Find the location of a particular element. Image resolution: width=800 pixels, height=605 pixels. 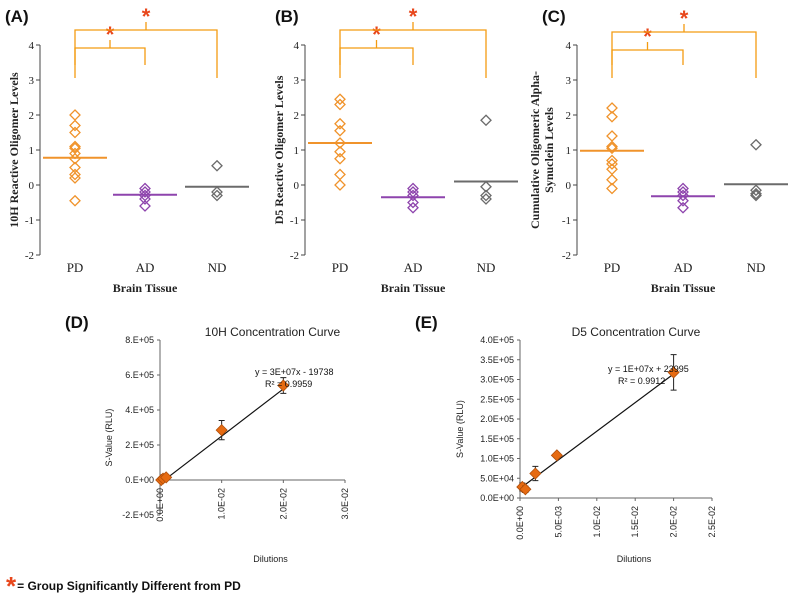

significance-bracket is located at coordinates (684, 51).